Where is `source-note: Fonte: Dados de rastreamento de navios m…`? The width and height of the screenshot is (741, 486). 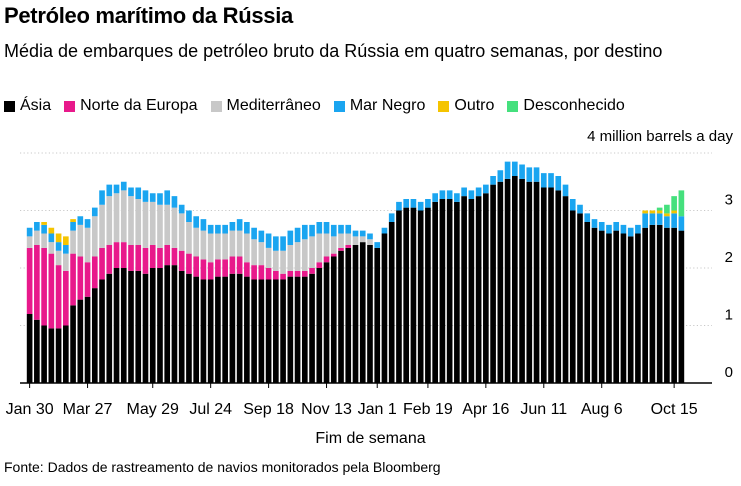
source-note: Fonte: Dados de rastreamento de navios m… is located at coordinates (222, 467).